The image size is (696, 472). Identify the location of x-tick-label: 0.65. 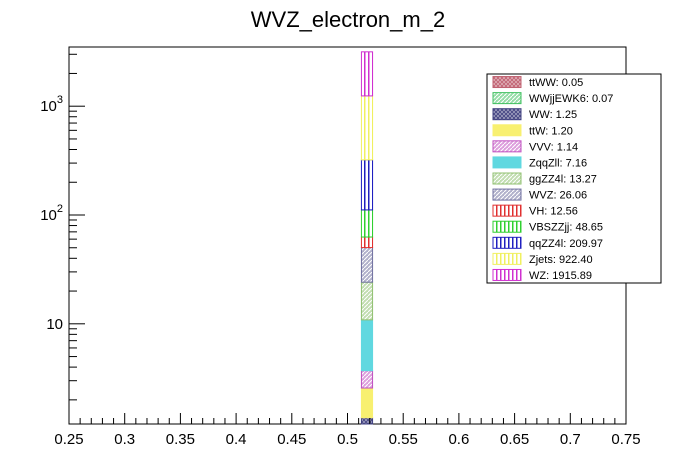
(514, 439).